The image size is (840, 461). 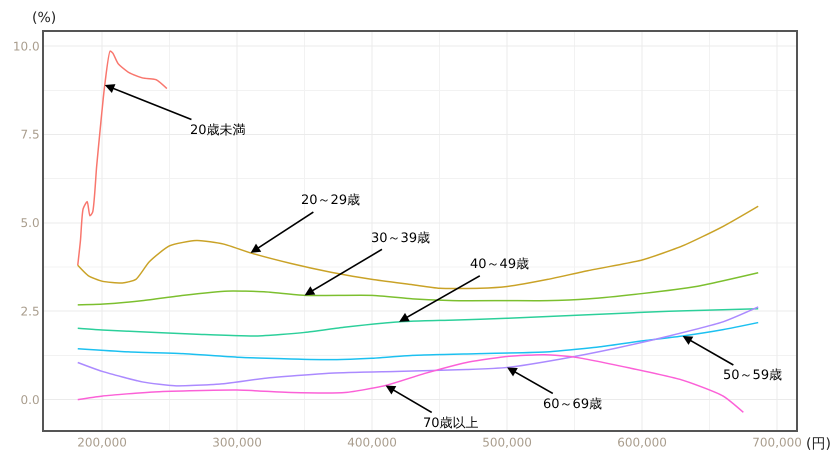 I want to click on x-axis-title: (円), so click(x=818, y=444).